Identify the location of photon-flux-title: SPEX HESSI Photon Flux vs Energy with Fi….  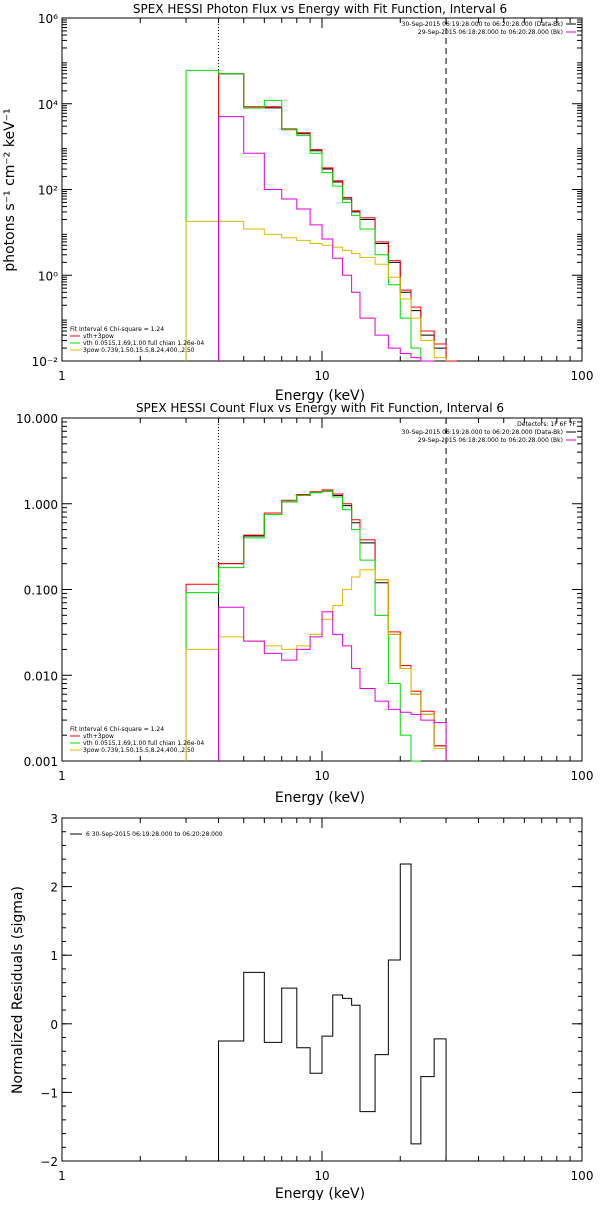
(320, 9).